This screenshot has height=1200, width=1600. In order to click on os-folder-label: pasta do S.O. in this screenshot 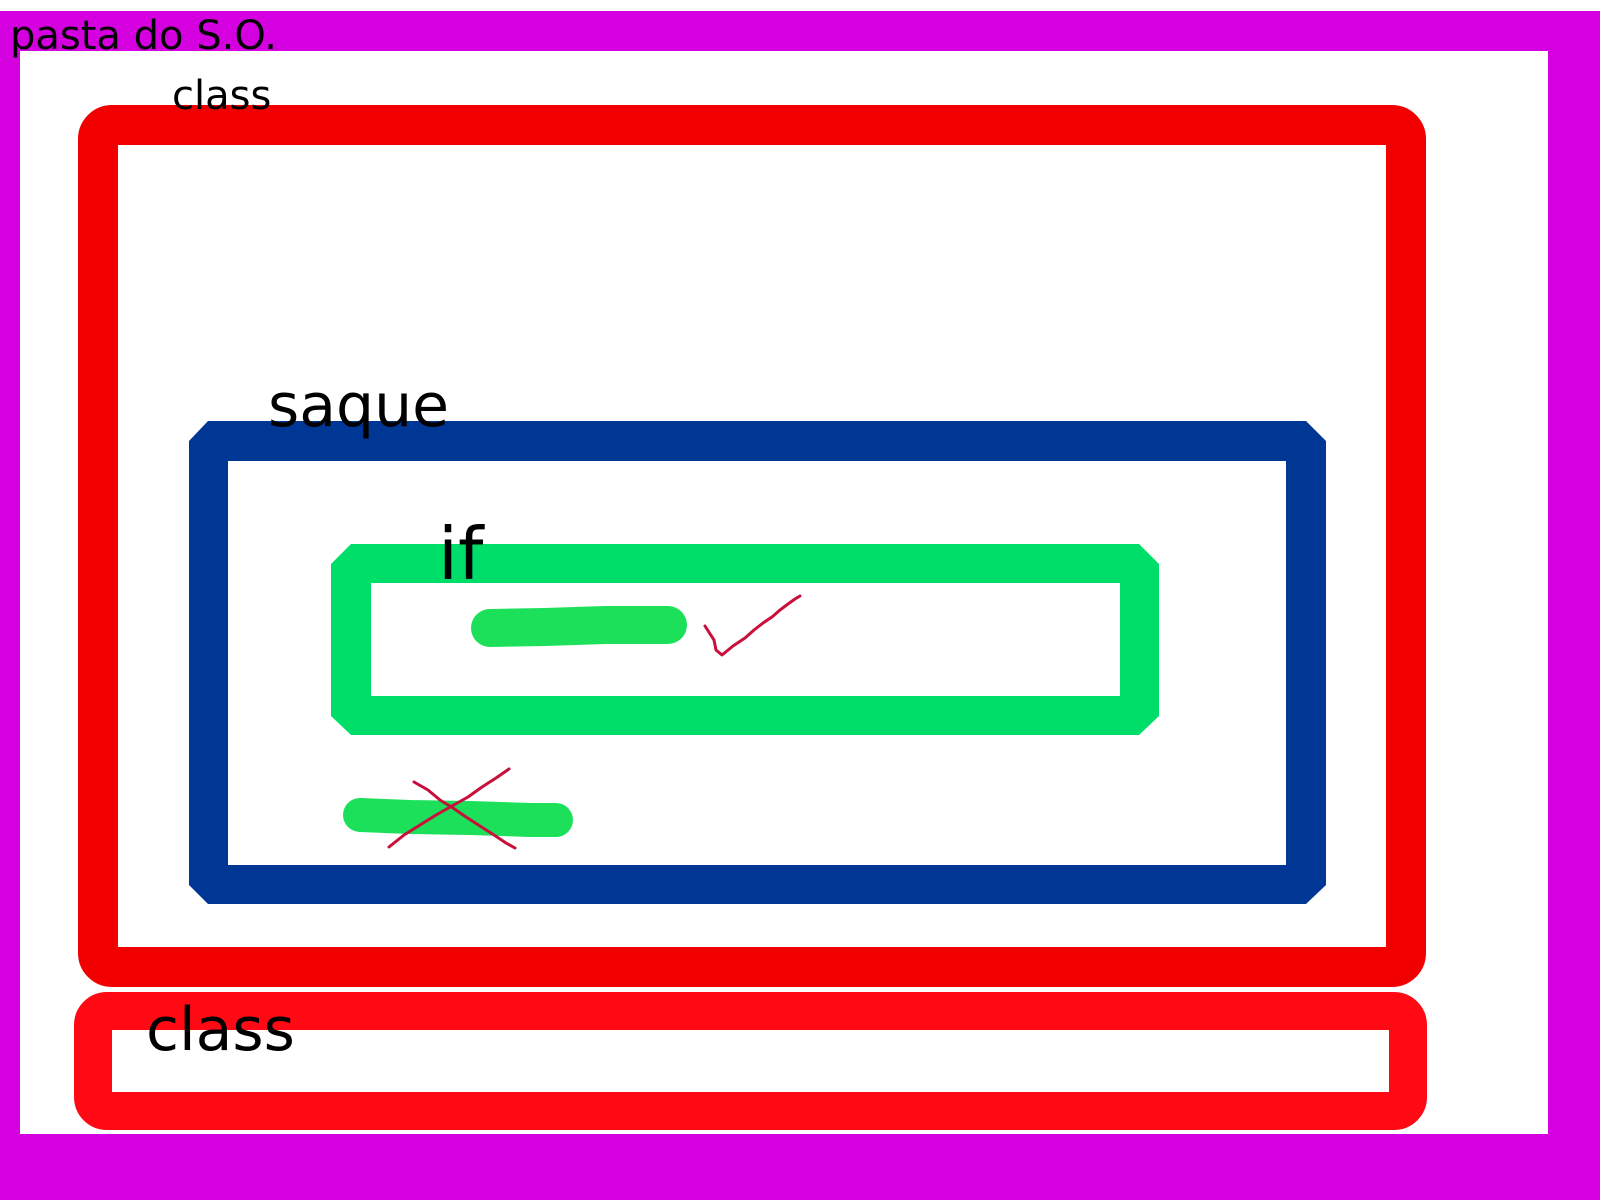, I will do `click(143, 36)`.